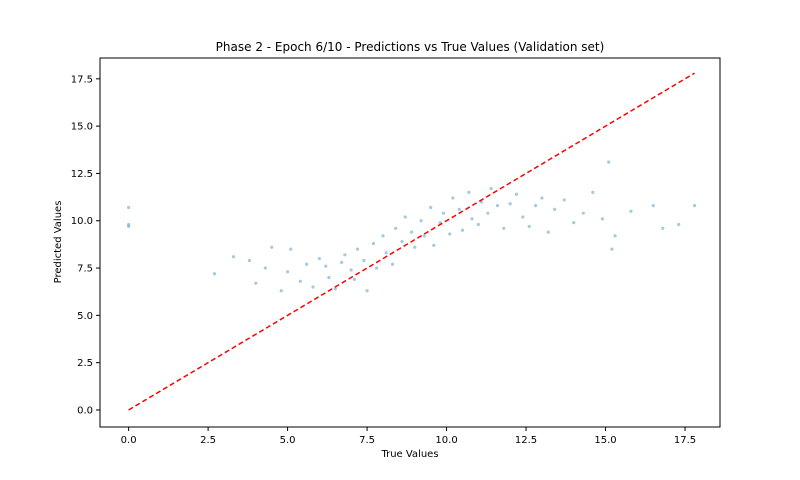 The height and width of the screenshot is (480, 800). Describe the element at coordinates (409, 454) in the screenshot. I see `x-axis-title: True Values` at that location.